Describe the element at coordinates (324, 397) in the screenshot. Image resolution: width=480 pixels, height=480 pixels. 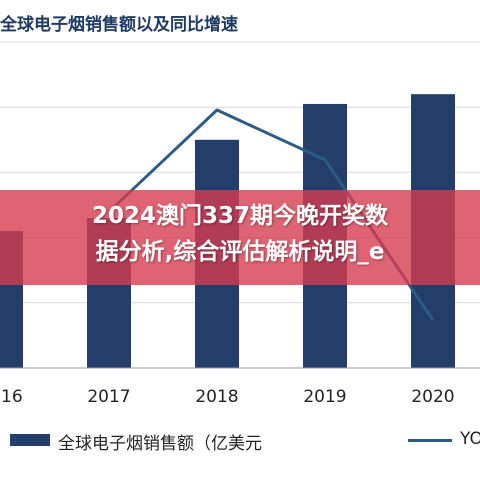
I see `x-tick-label: 2019` at that location.